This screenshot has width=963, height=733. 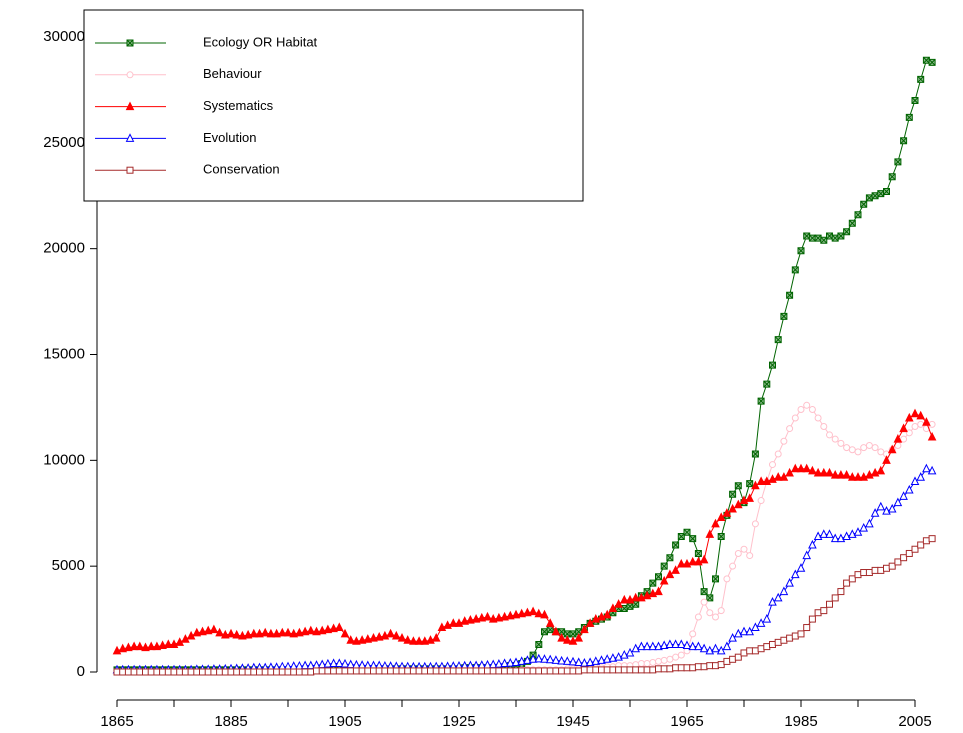 I want to click on x-tick-label: 1945, so click(x=572, y=721).